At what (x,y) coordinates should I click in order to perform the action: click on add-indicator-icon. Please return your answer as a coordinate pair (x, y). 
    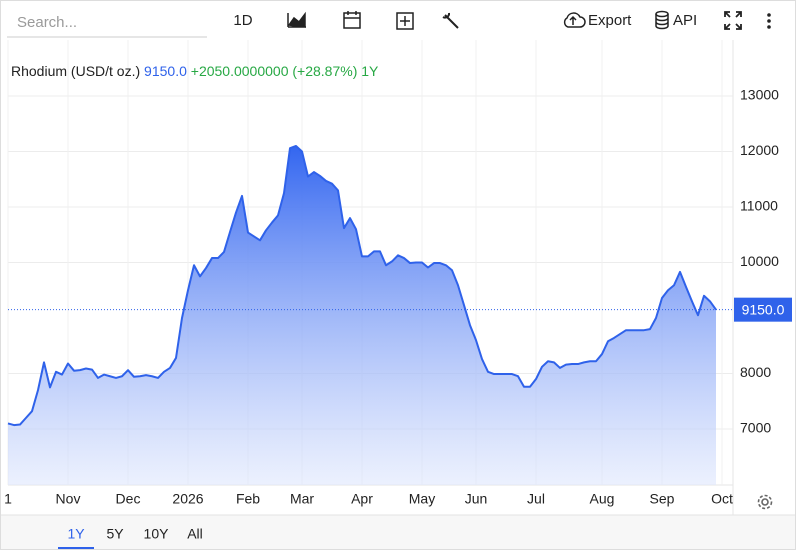
    Looking at the image, I should click on (405, 21).